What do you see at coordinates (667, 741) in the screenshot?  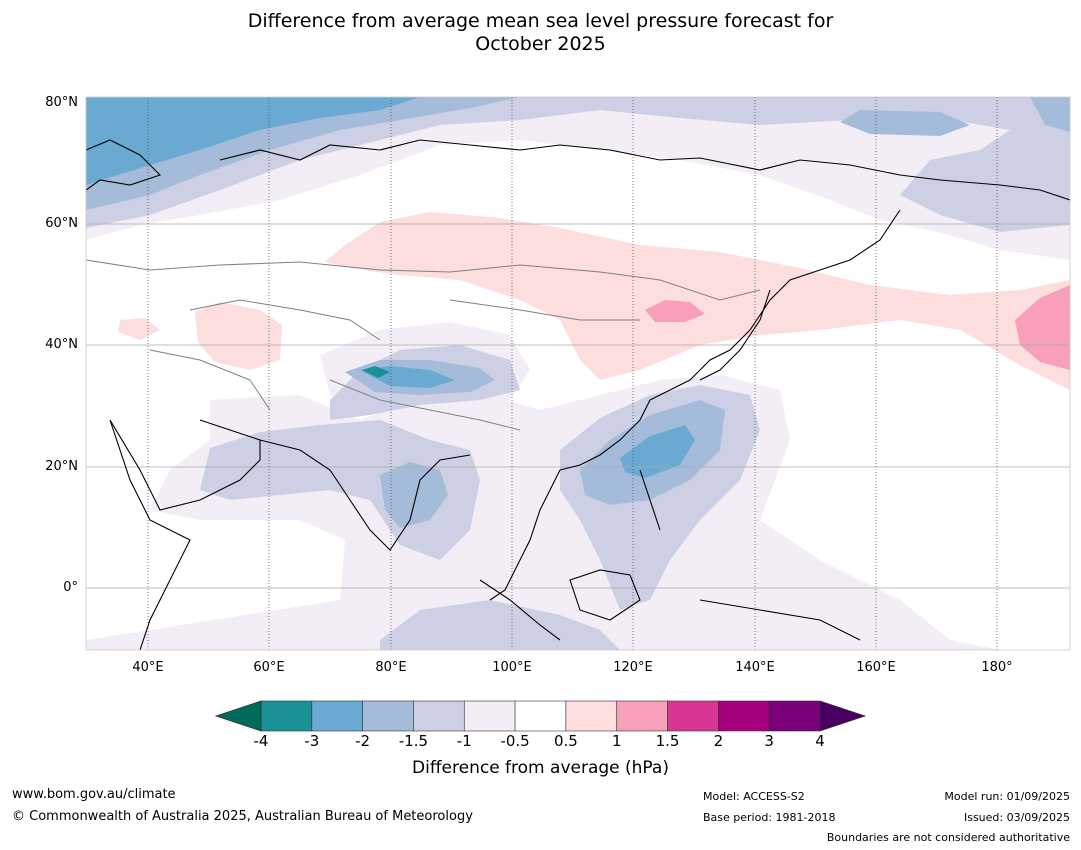 I see `colorbar-tick-label: 1.5` at bounding box center [667, 741].